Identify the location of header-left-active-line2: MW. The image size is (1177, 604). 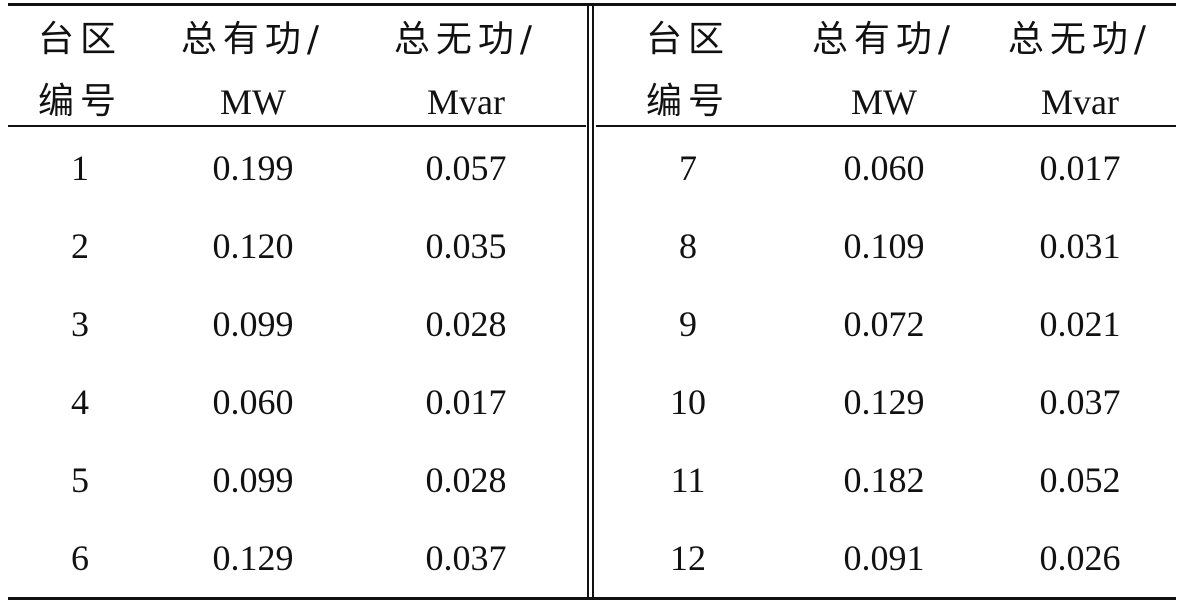
(253, 102).